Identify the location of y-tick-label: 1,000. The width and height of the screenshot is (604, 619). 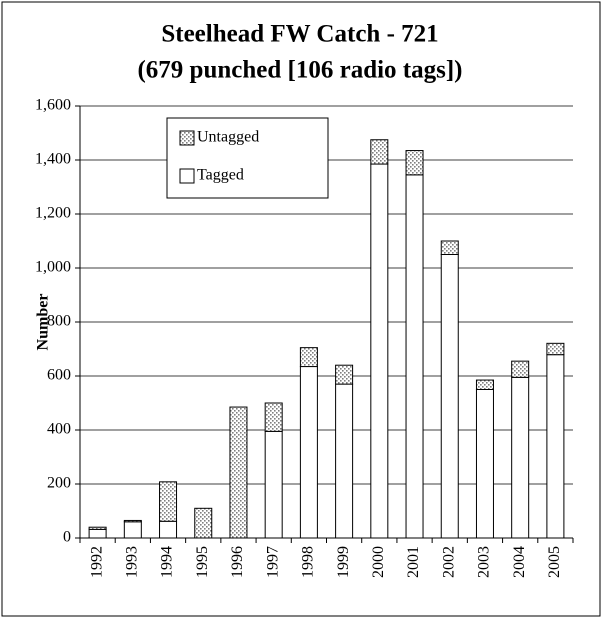
(53, 267).